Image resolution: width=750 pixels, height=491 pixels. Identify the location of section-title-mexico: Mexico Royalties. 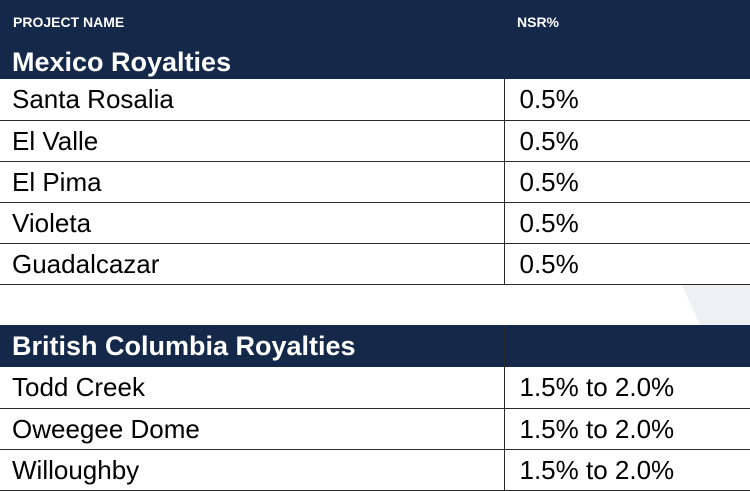
(375, 61).